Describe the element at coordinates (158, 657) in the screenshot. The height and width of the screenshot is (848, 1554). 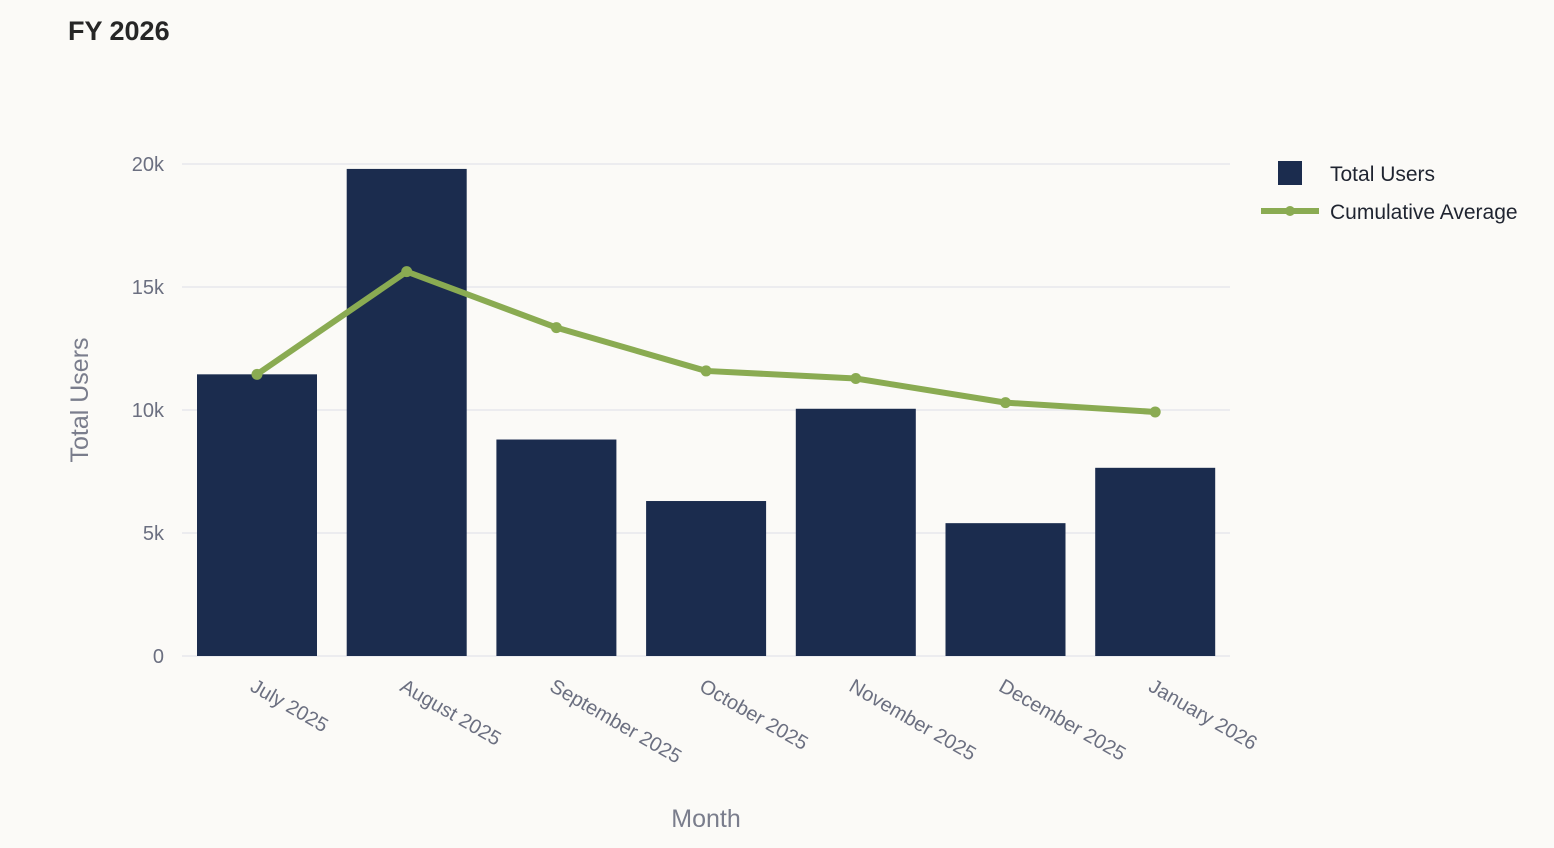
I see `y-tick-label: 0` at that location.